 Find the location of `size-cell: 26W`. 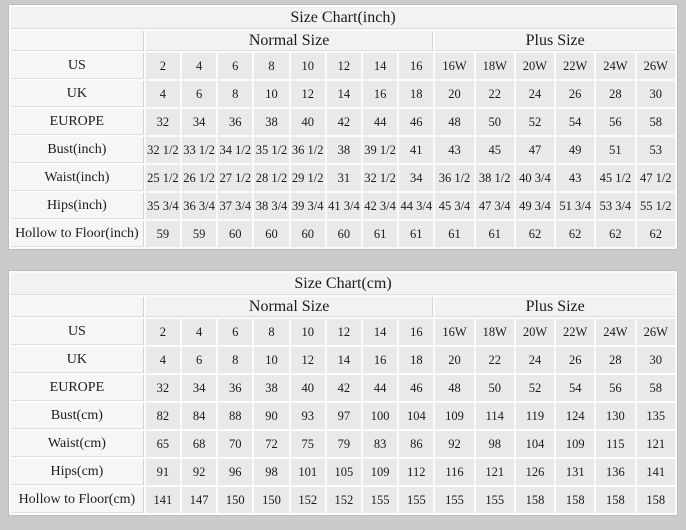

size-cell: 26W is located at coordinates (655, 66).